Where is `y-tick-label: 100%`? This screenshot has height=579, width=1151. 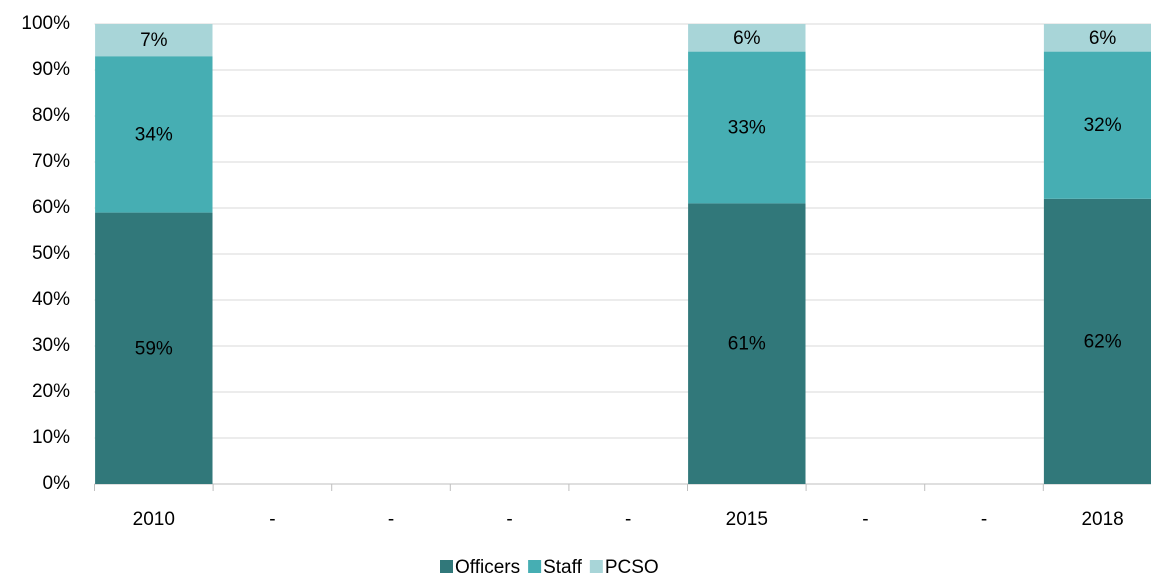 y-tick-label: 100% is located at coordinates (45, 23).